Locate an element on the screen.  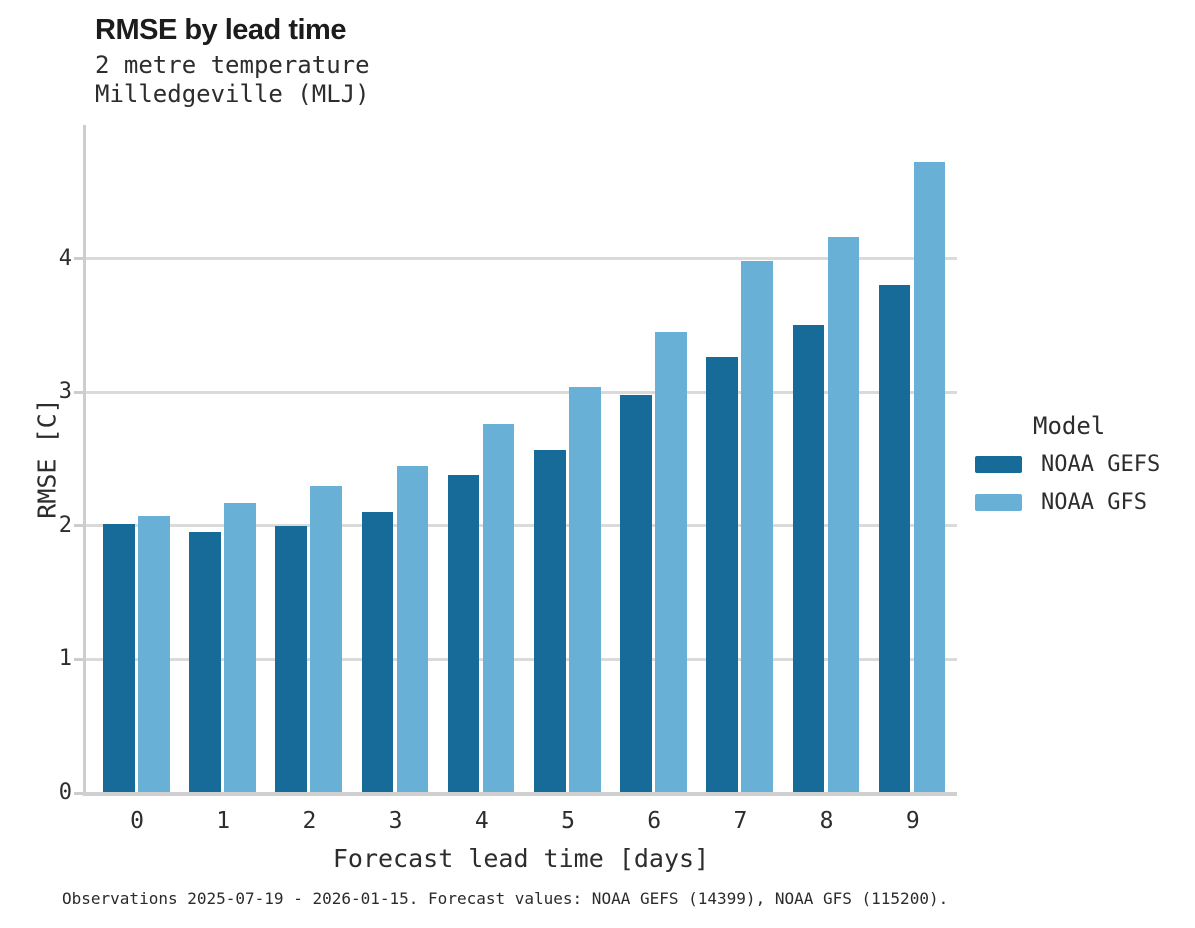
x-tick-label-4: 4 is located at coordinates (481, 821).